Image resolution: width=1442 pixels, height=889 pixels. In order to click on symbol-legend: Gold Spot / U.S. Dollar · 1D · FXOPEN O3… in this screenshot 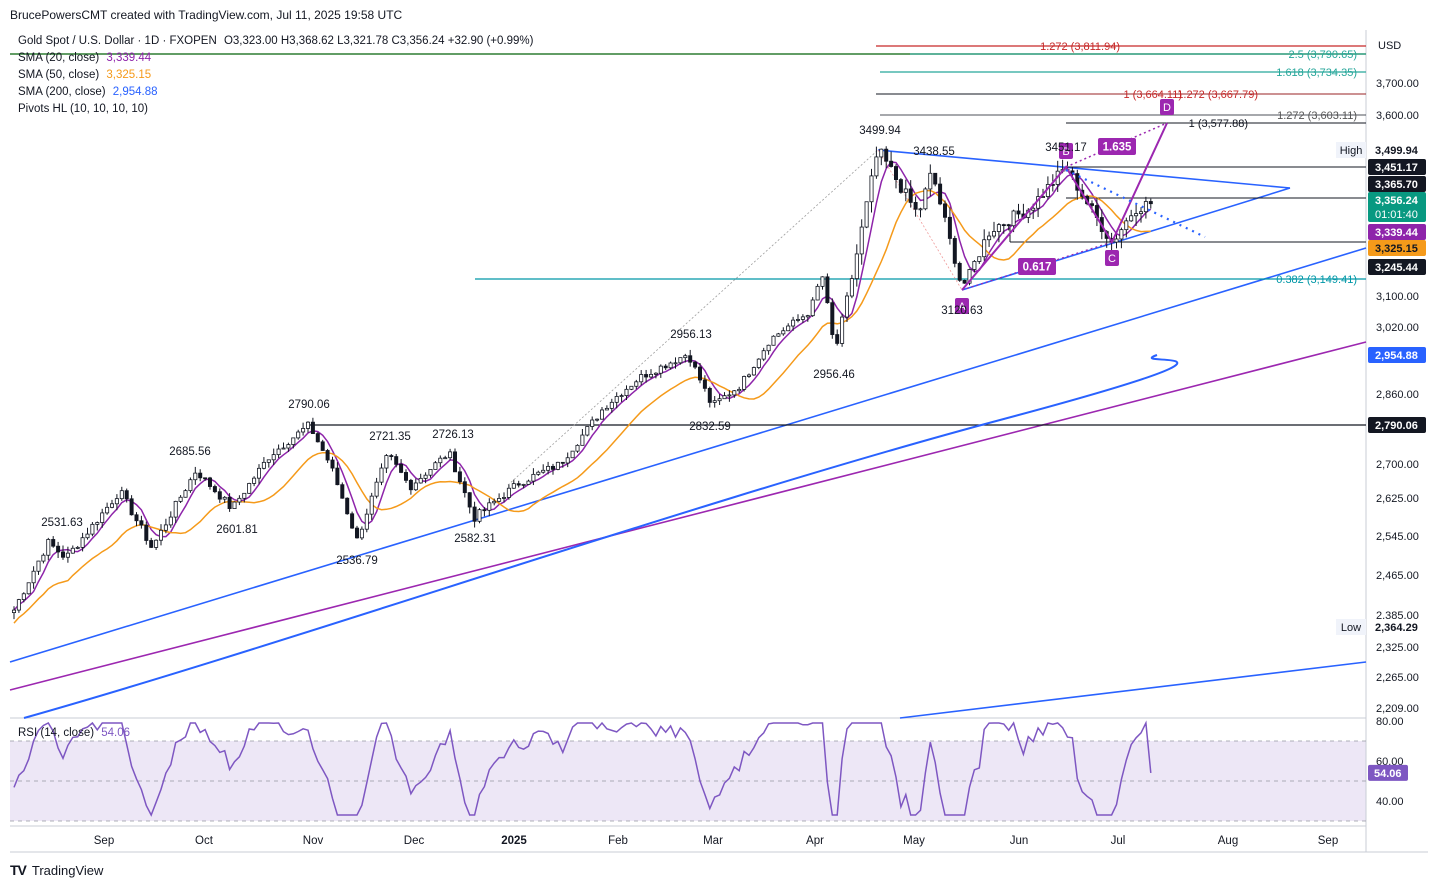, I will do `click(275, 41)`.